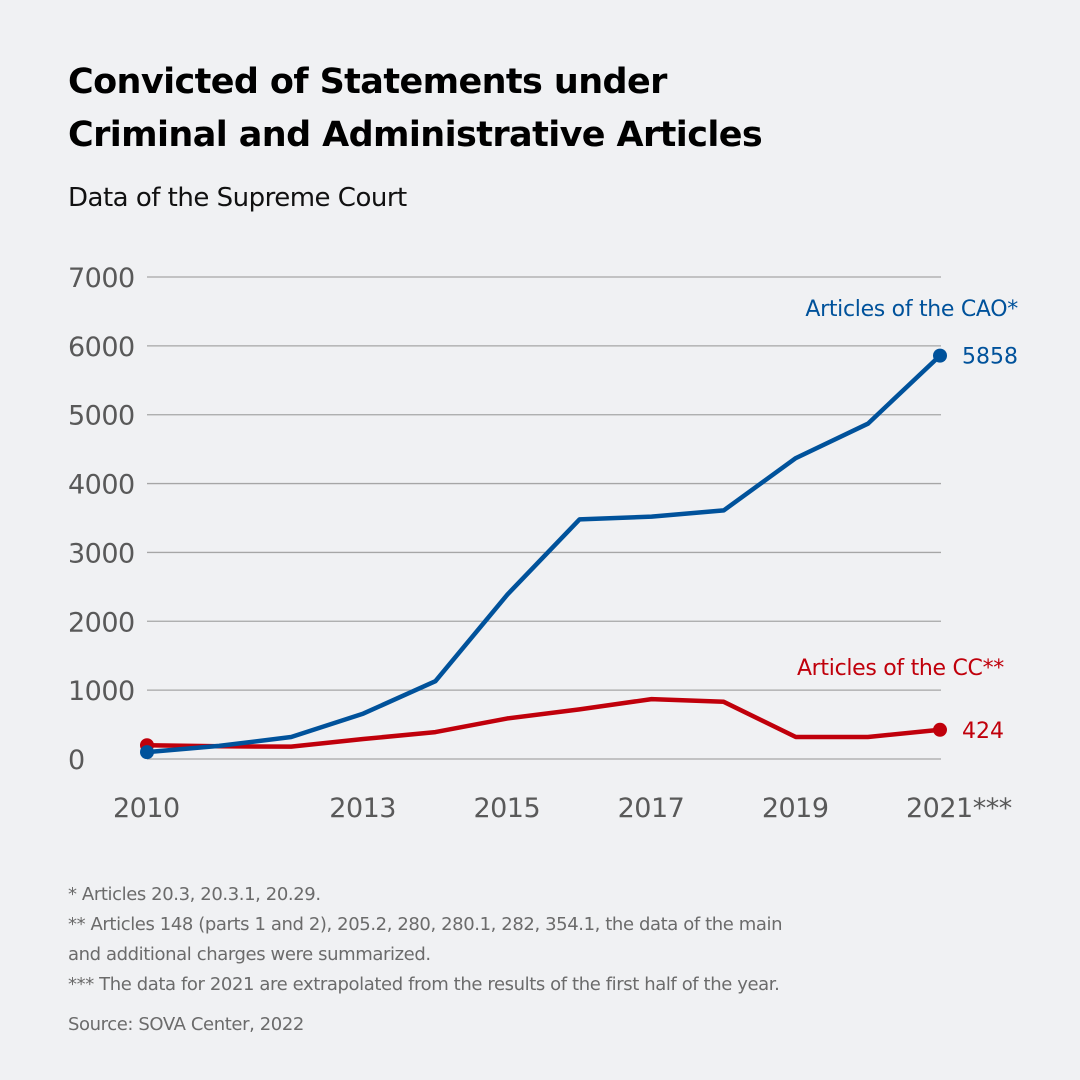 The width and height of the screenshot is (1080, 1080). What do you see at coordinates (362, 808) in the screenshot?
I see `x-tick-label: 2013` at bounding box center [362, 808].